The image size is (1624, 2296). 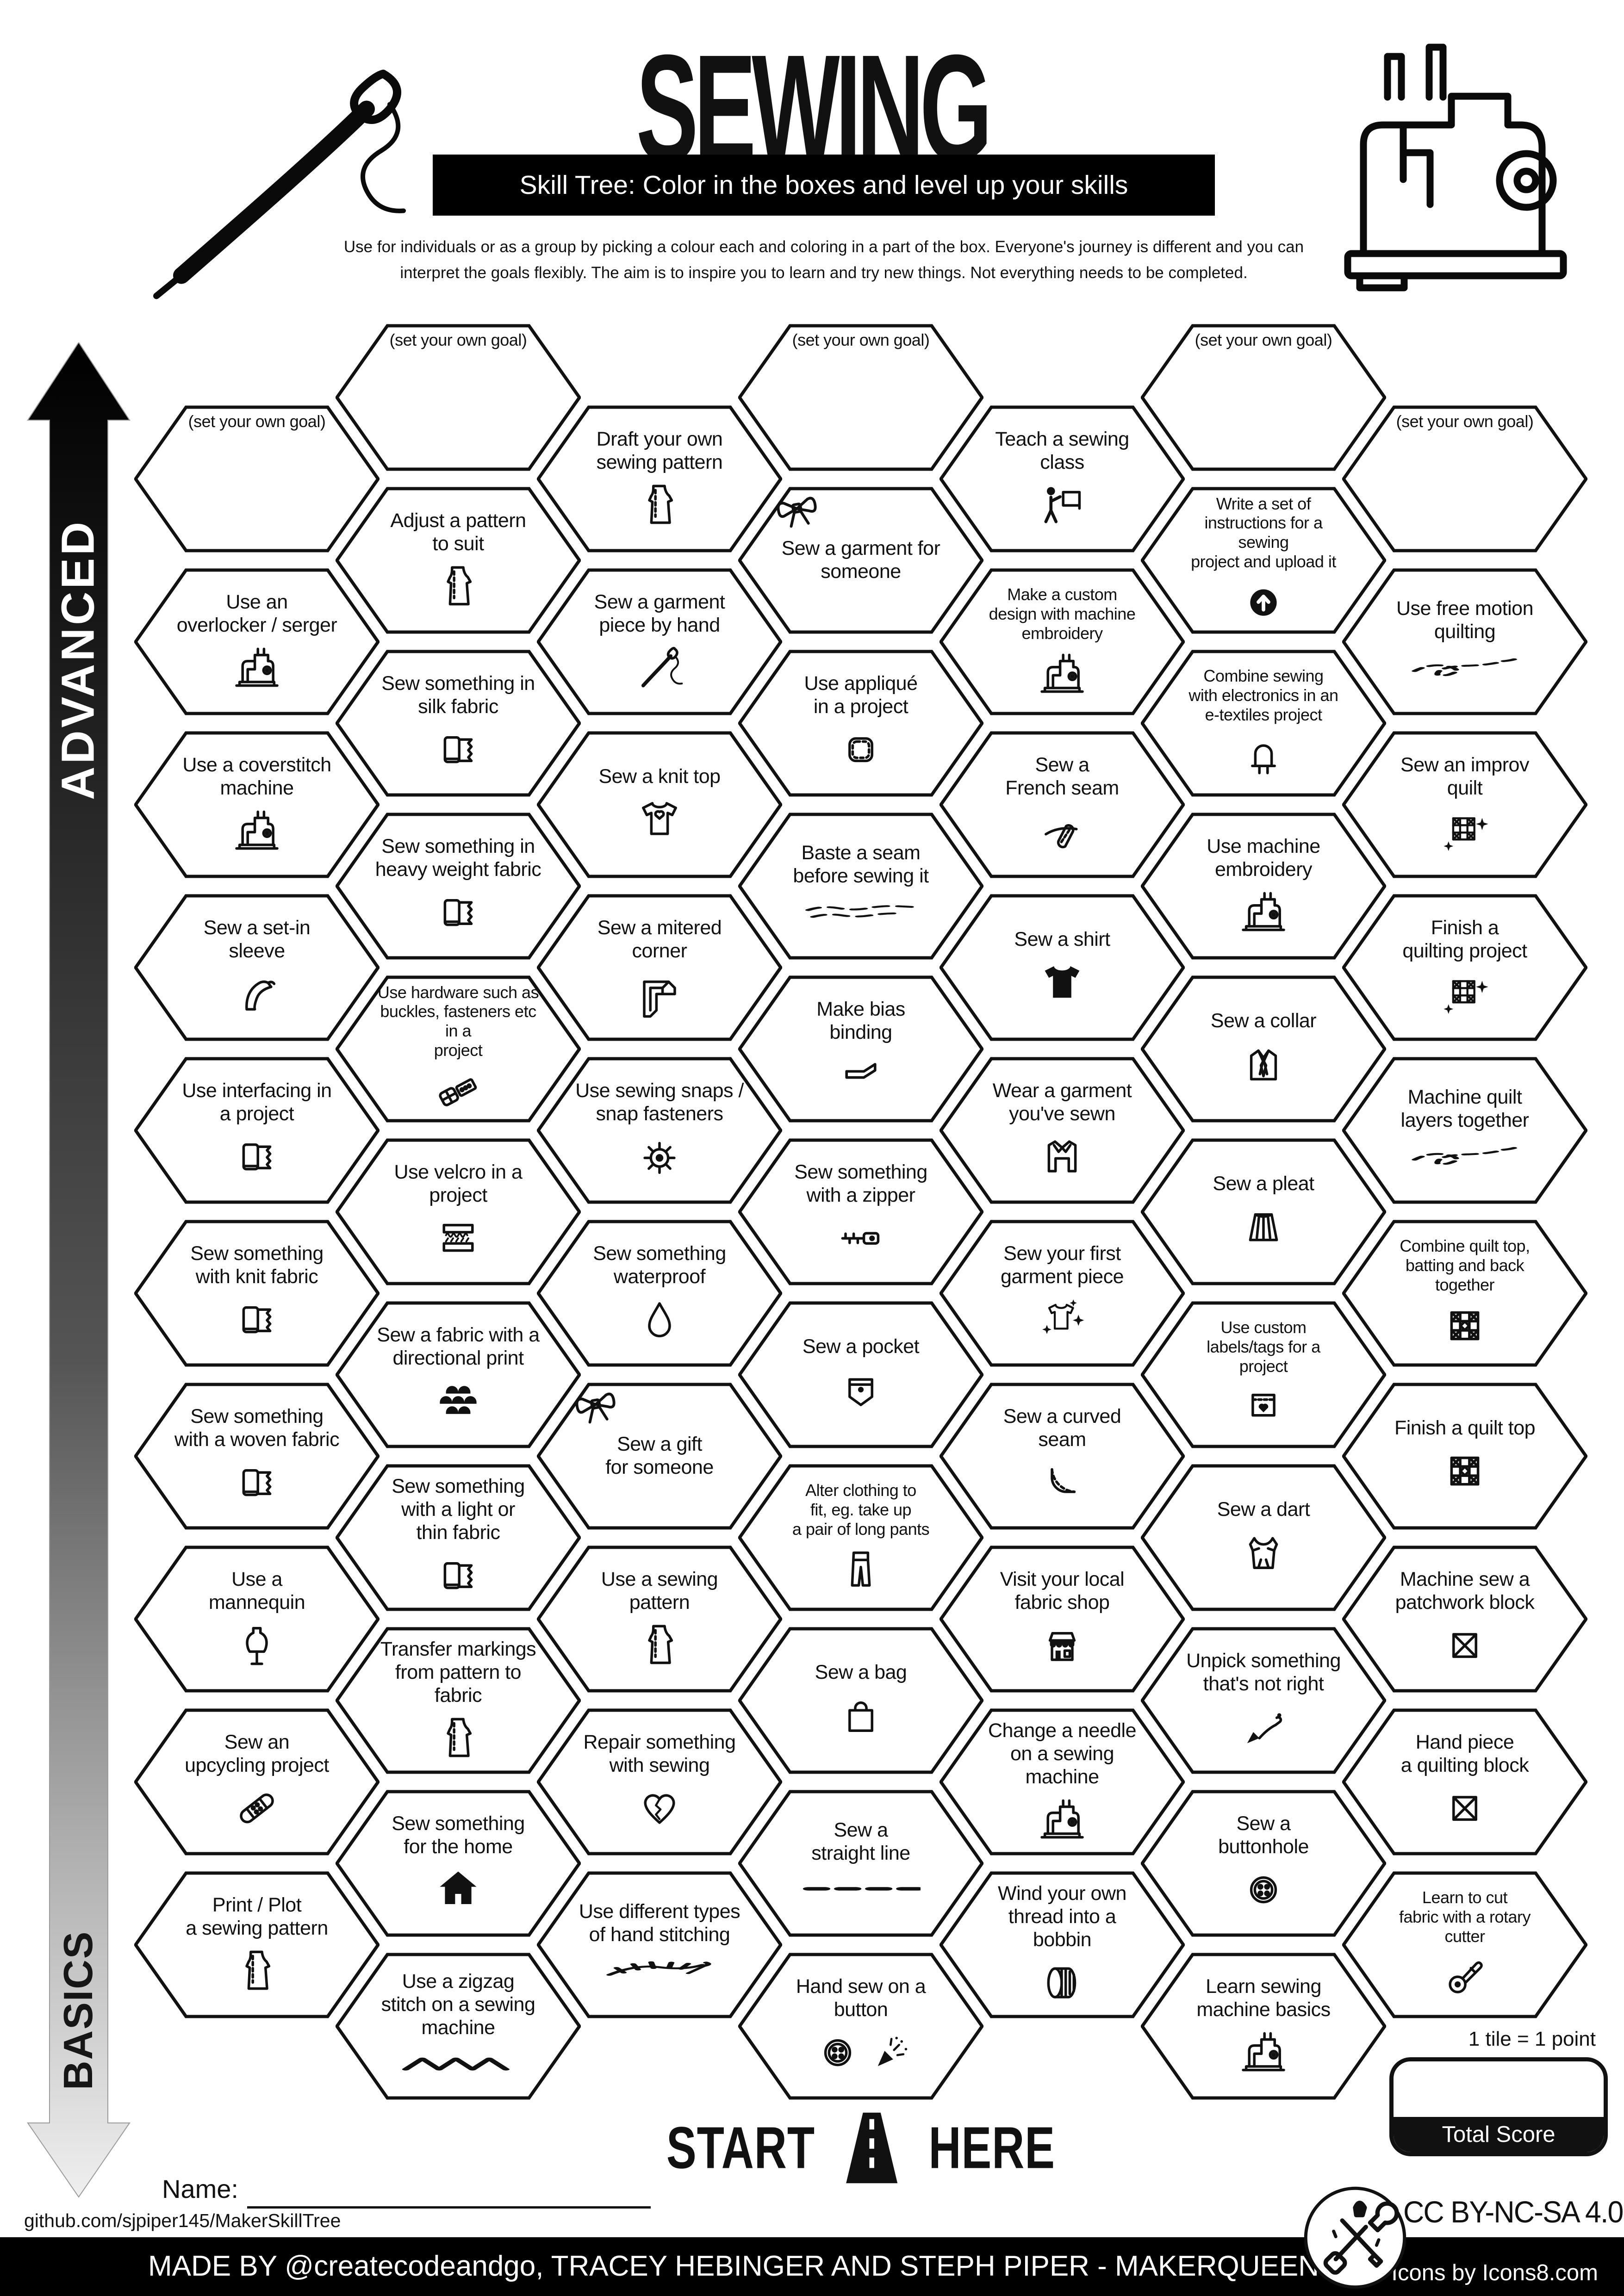 What do you see at coordinates (1464, 1619) in the screenshot?
I see `skill-hex: Machine sew a patchwork block` at bounding box center [1464, 1619].